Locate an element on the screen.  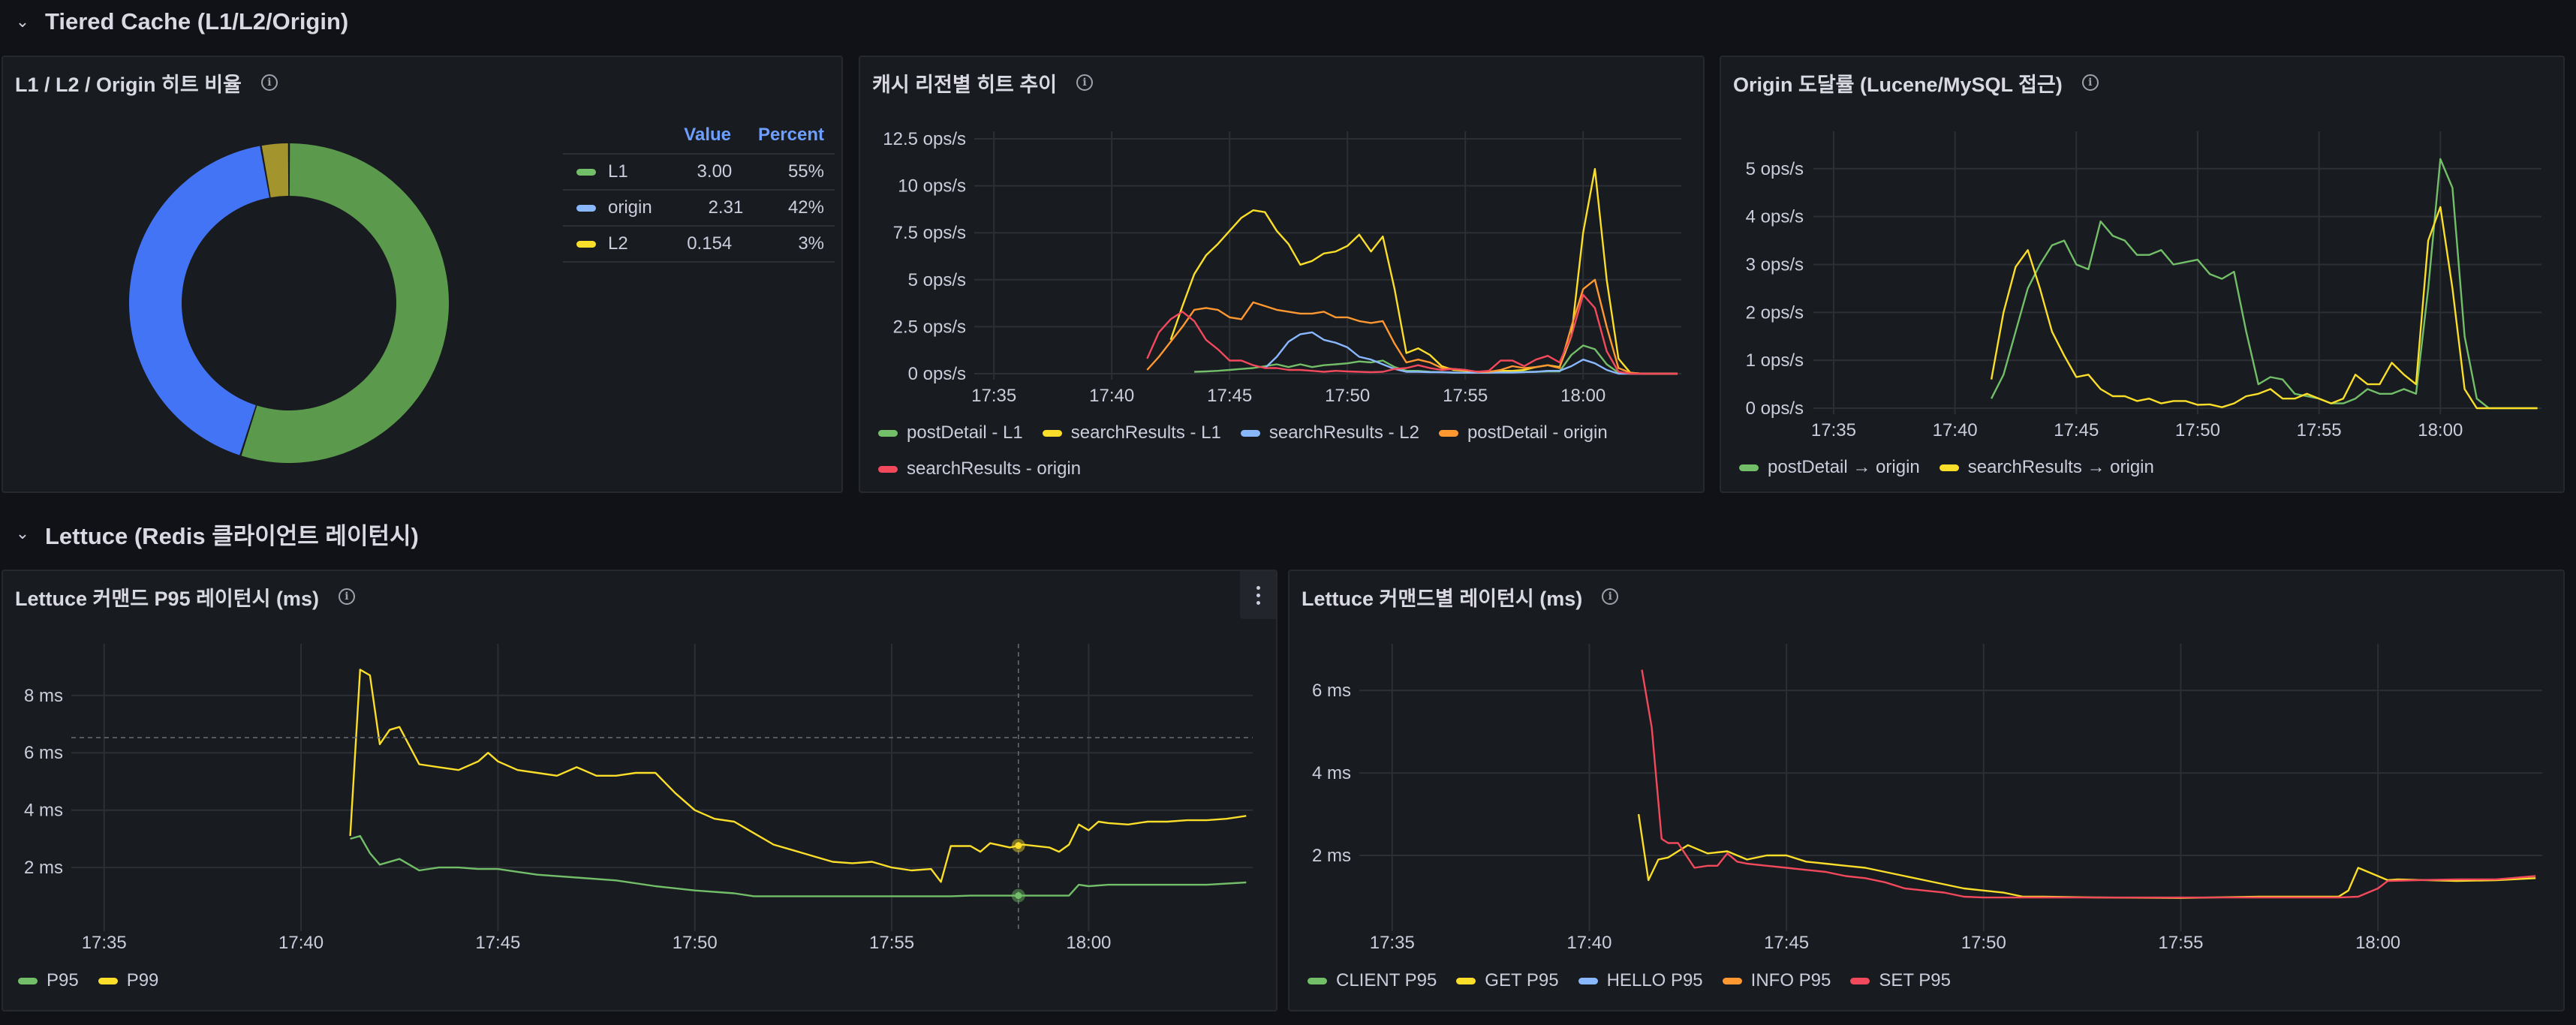
legend-label: searchResults - L2 is located at coordinates (1343, 432).